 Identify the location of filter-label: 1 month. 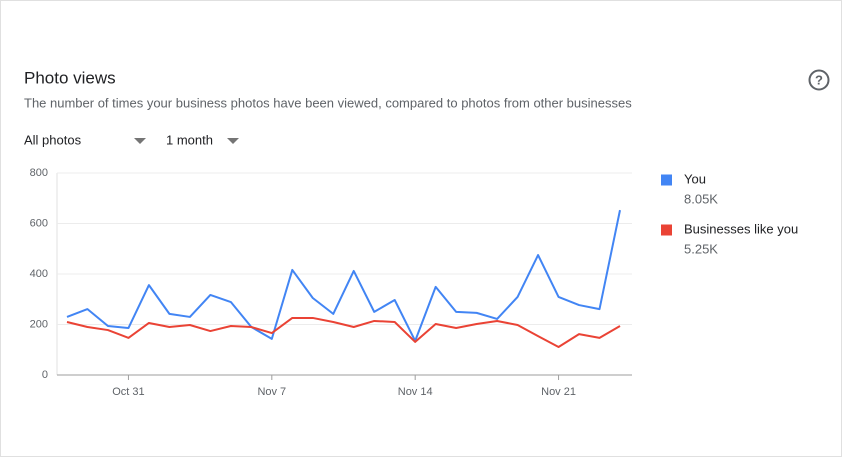
(189, 139).